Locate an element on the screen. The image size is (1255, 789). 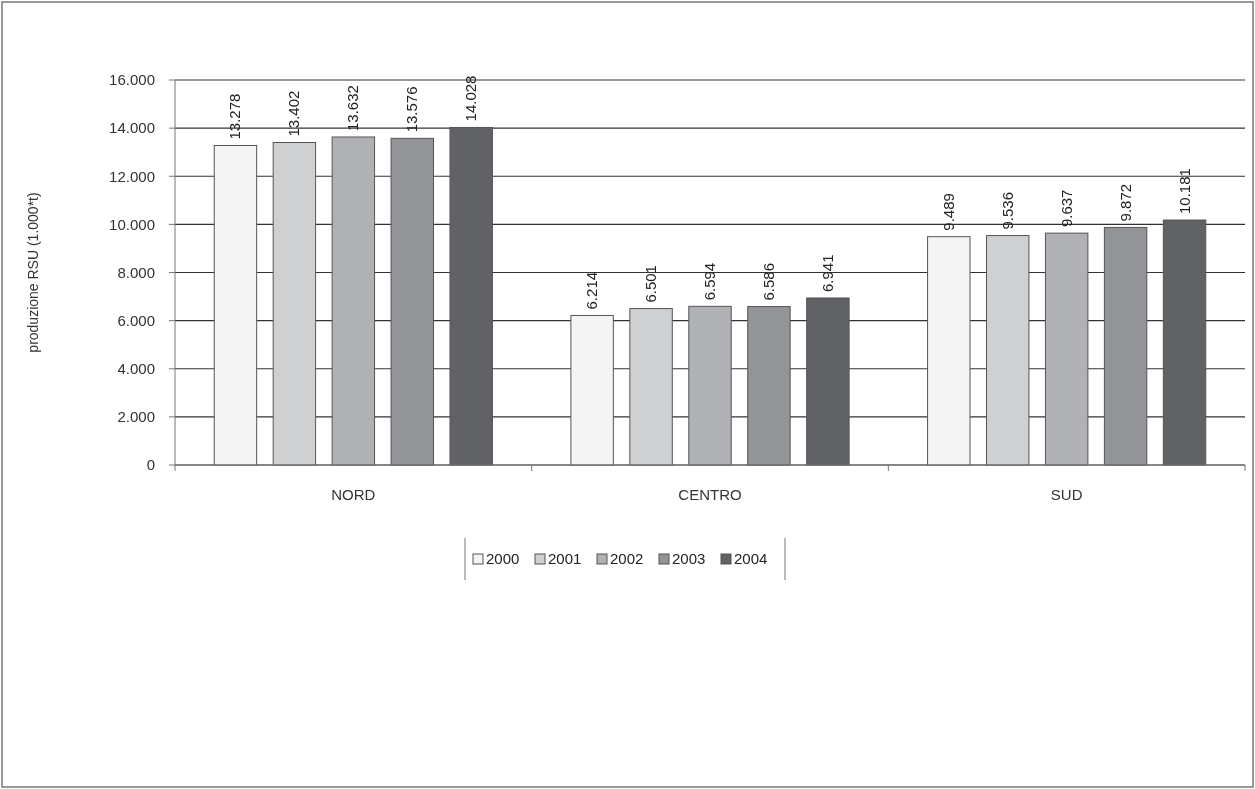
data-label: 9.489 is located at coordinates (948, 212).